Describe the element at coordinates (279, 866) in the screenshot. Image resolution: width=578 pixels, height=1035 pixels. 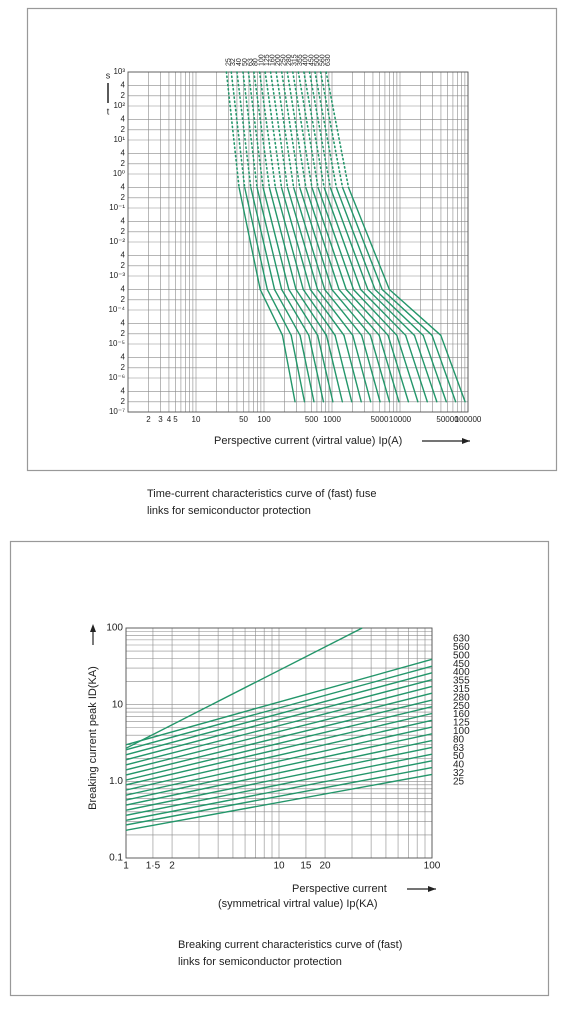
I see `x-tick-label: 10` at that location.